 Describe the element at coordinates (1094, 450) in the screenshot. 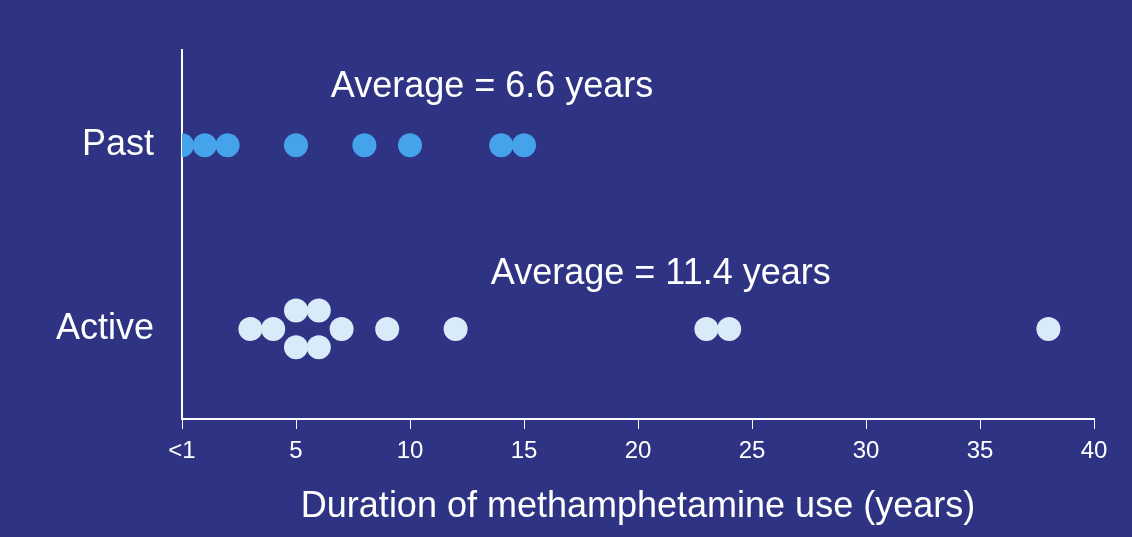

I see `x-tick-label: 40` at that location.